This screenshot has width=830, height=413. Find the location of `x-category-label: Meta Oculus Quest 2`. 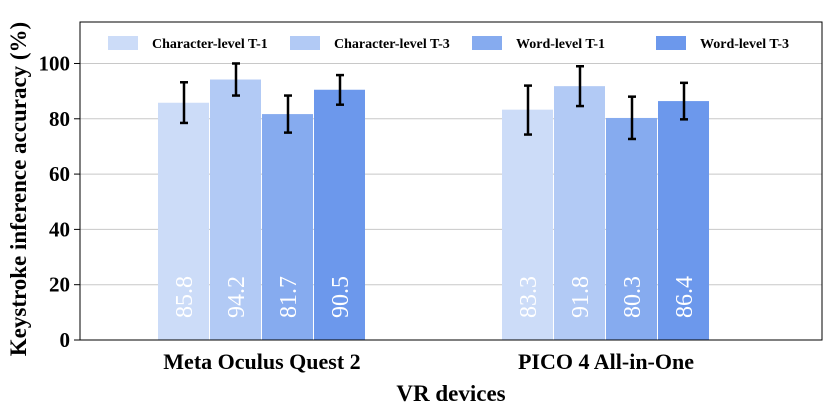

x-category-label: Meta Oculus Quest 2 is located at coordinates (261, 361).